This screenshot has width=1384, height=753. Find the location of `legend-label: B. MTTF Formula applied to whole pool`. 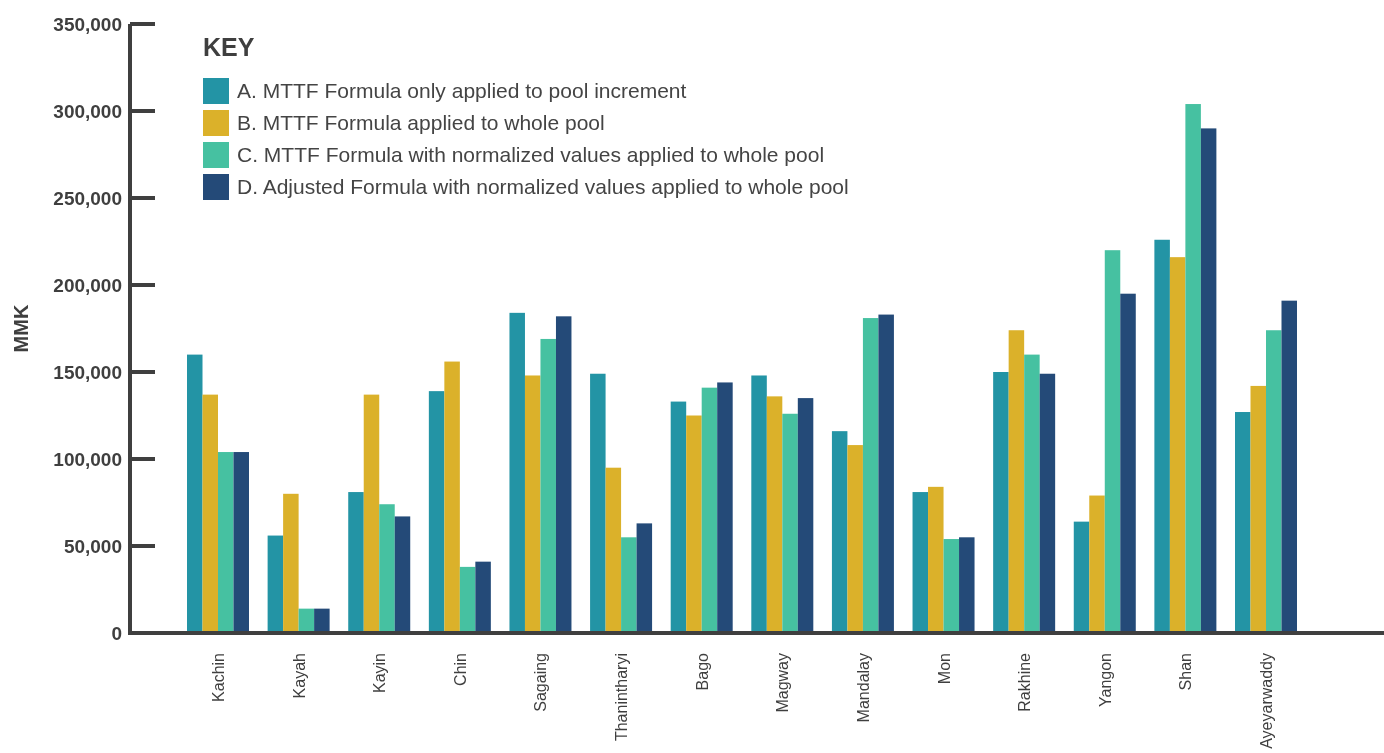

legend-label: B. MTTF Formula applied to whole pool is located at coordinates (421, 123).